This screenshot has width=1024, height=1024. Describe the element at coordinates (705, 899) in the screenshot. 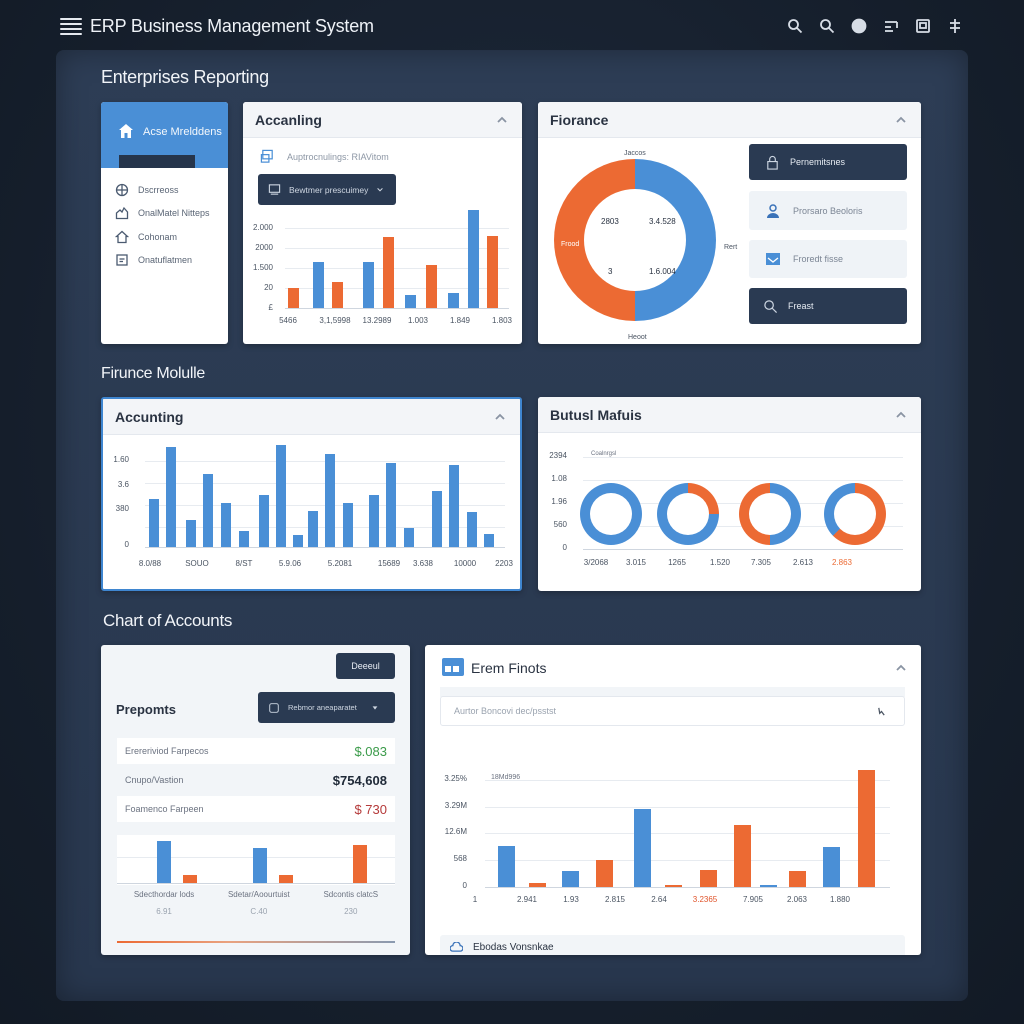

I see `x-tick: 3.2365` at that location.